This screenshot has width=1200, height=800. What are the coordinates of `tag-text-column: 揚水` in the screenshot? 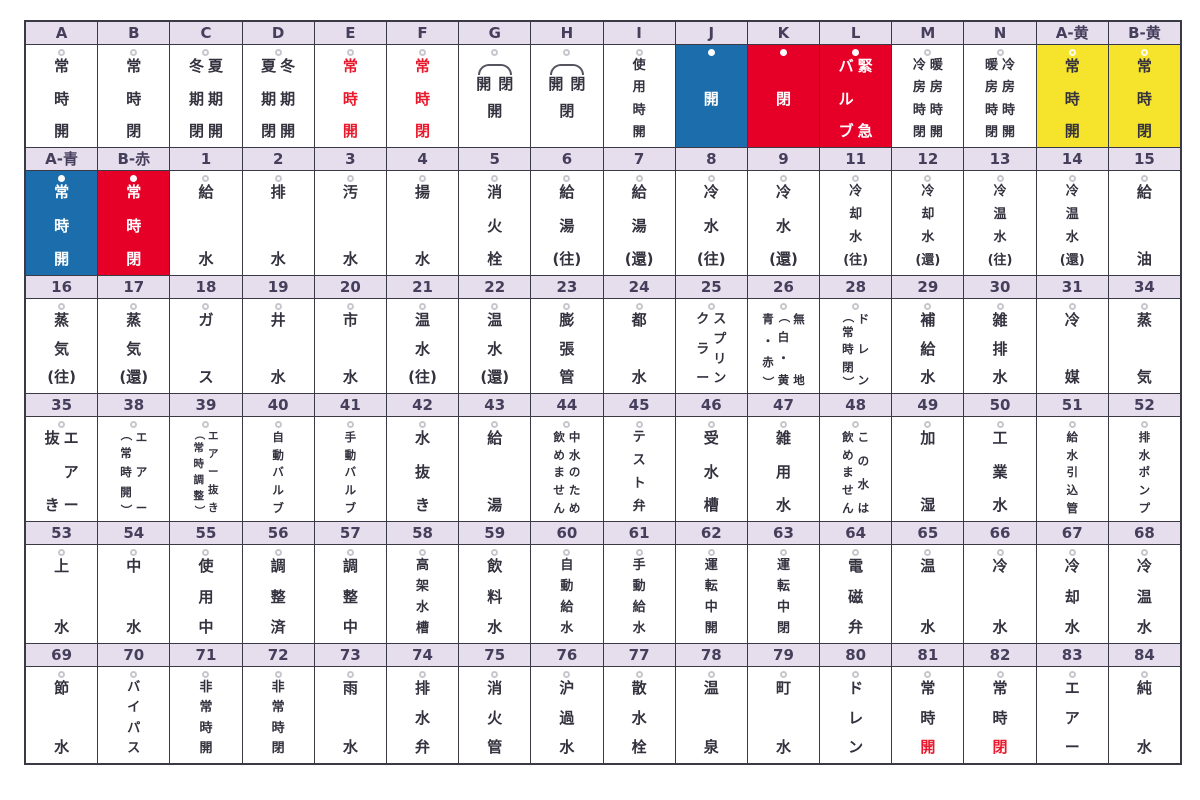 It's located at (422, 226).